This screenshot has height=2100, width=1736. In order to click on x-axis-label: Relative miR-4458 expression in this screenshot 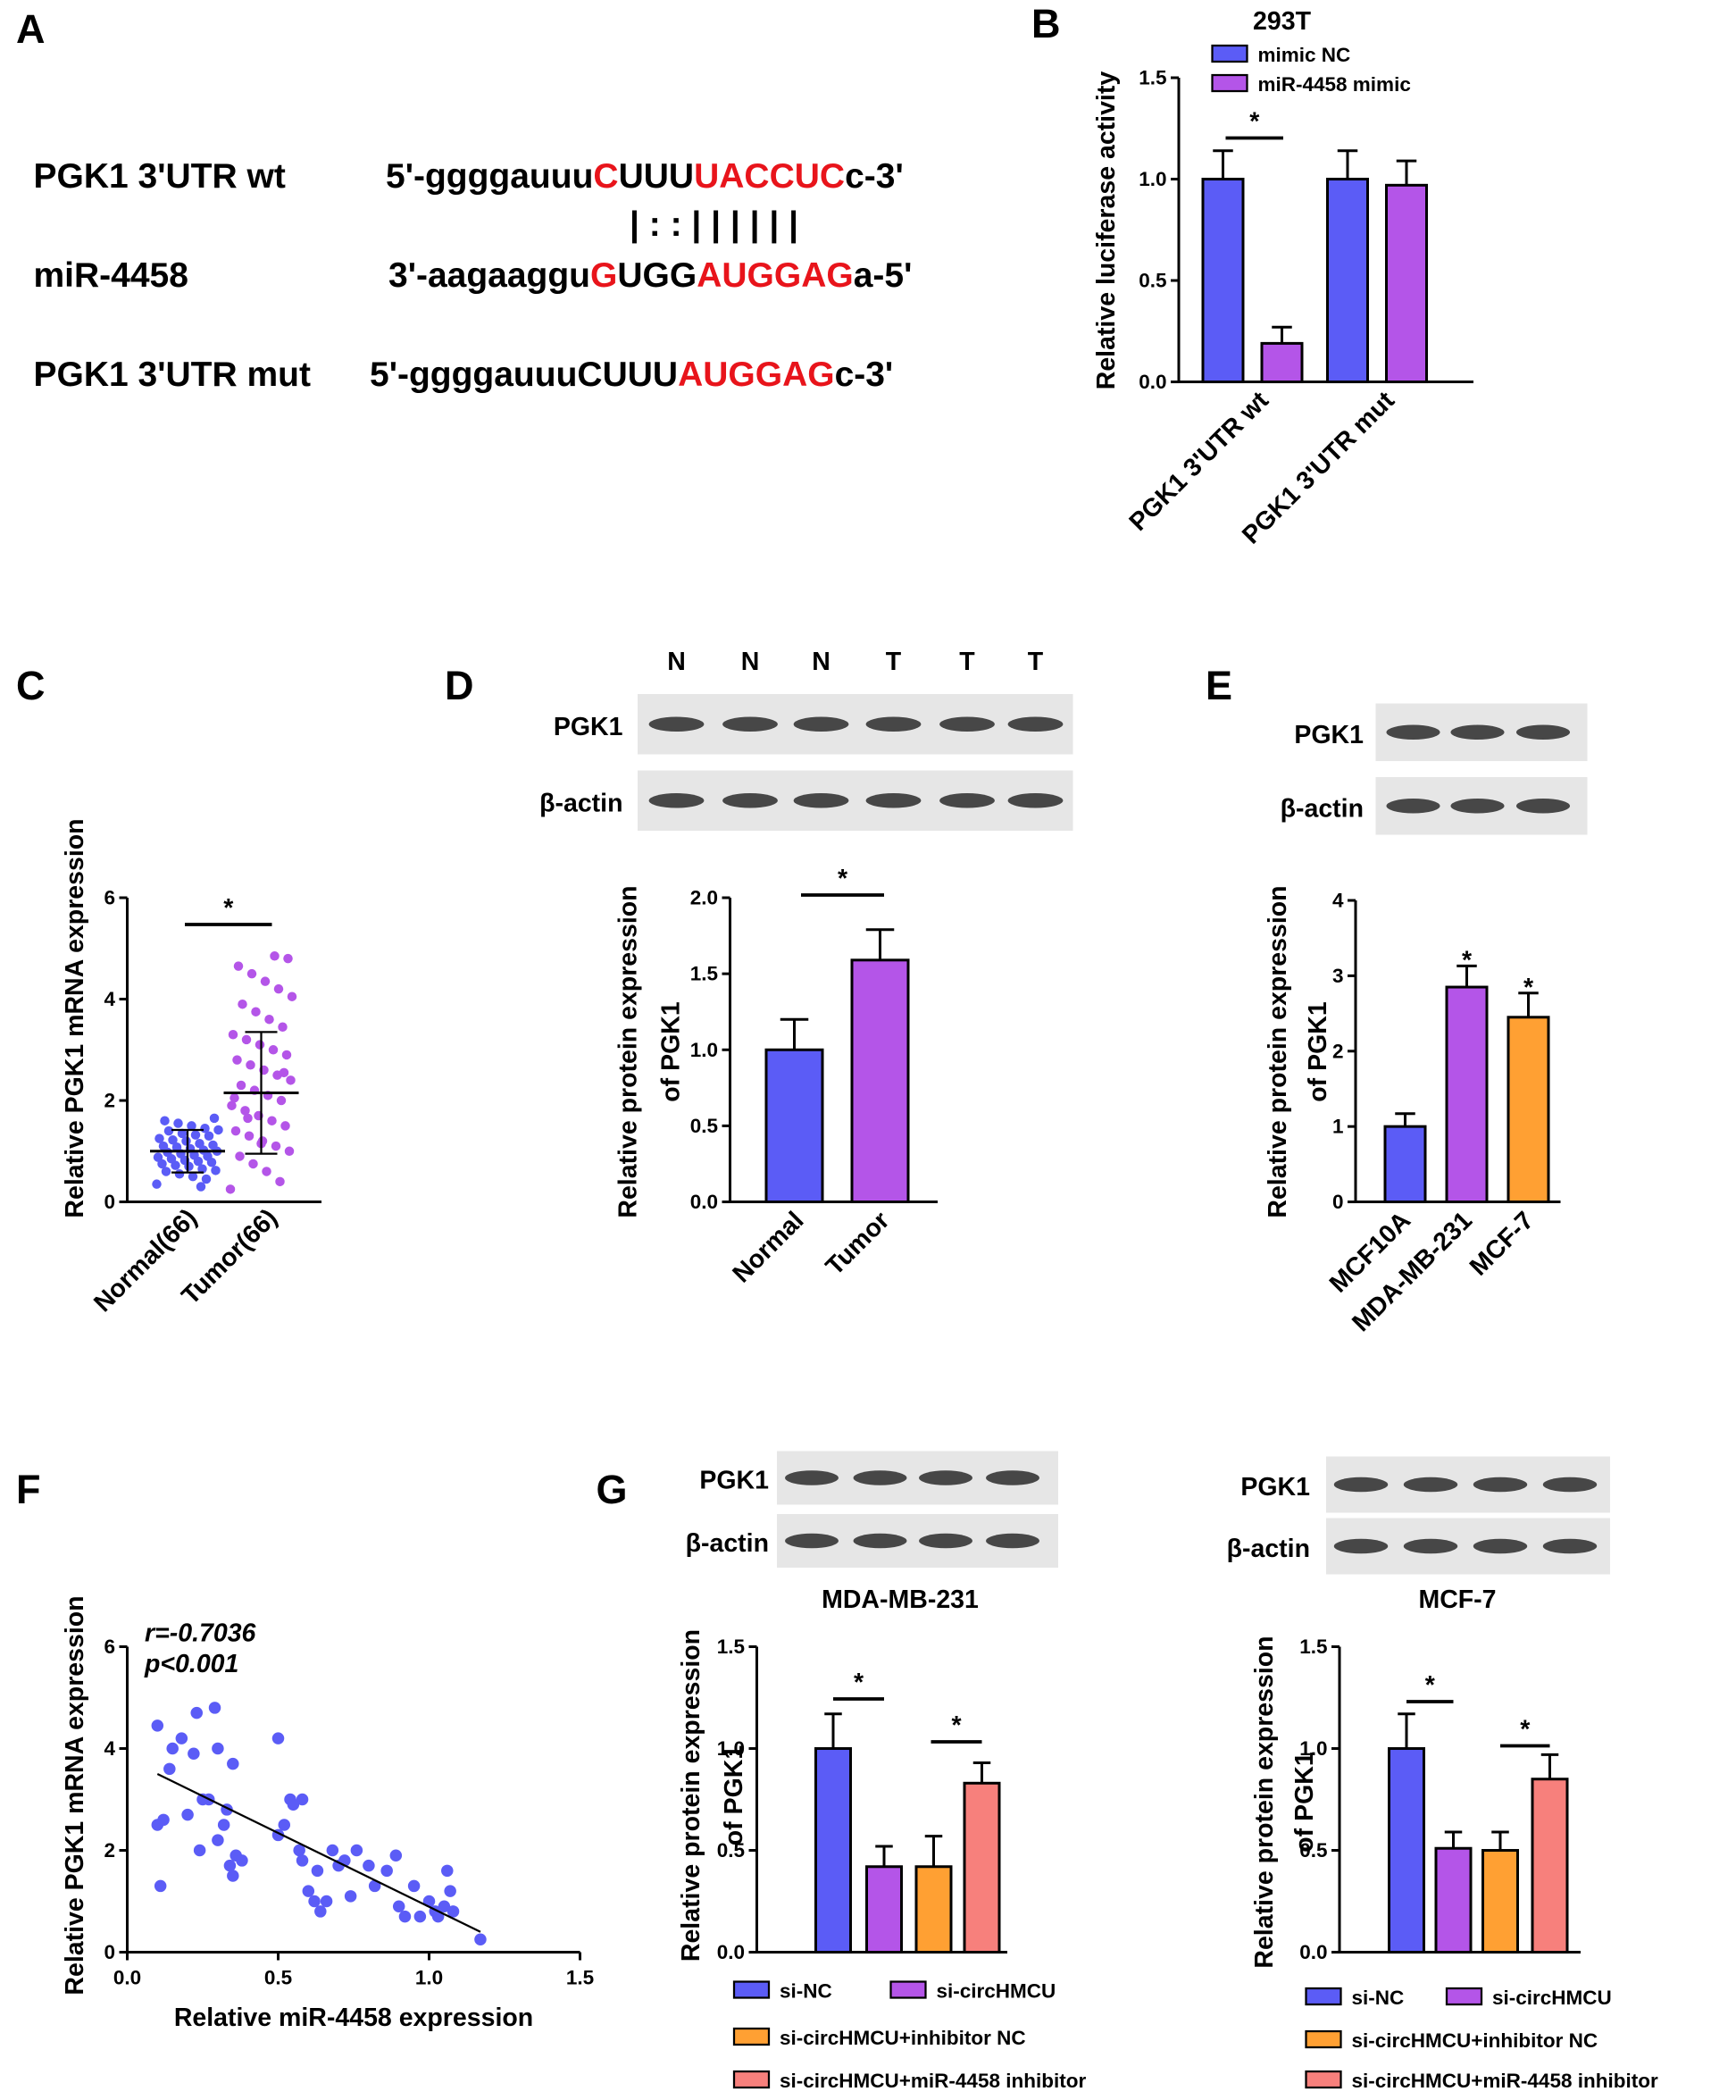, I will do `click(353, 2018)`.